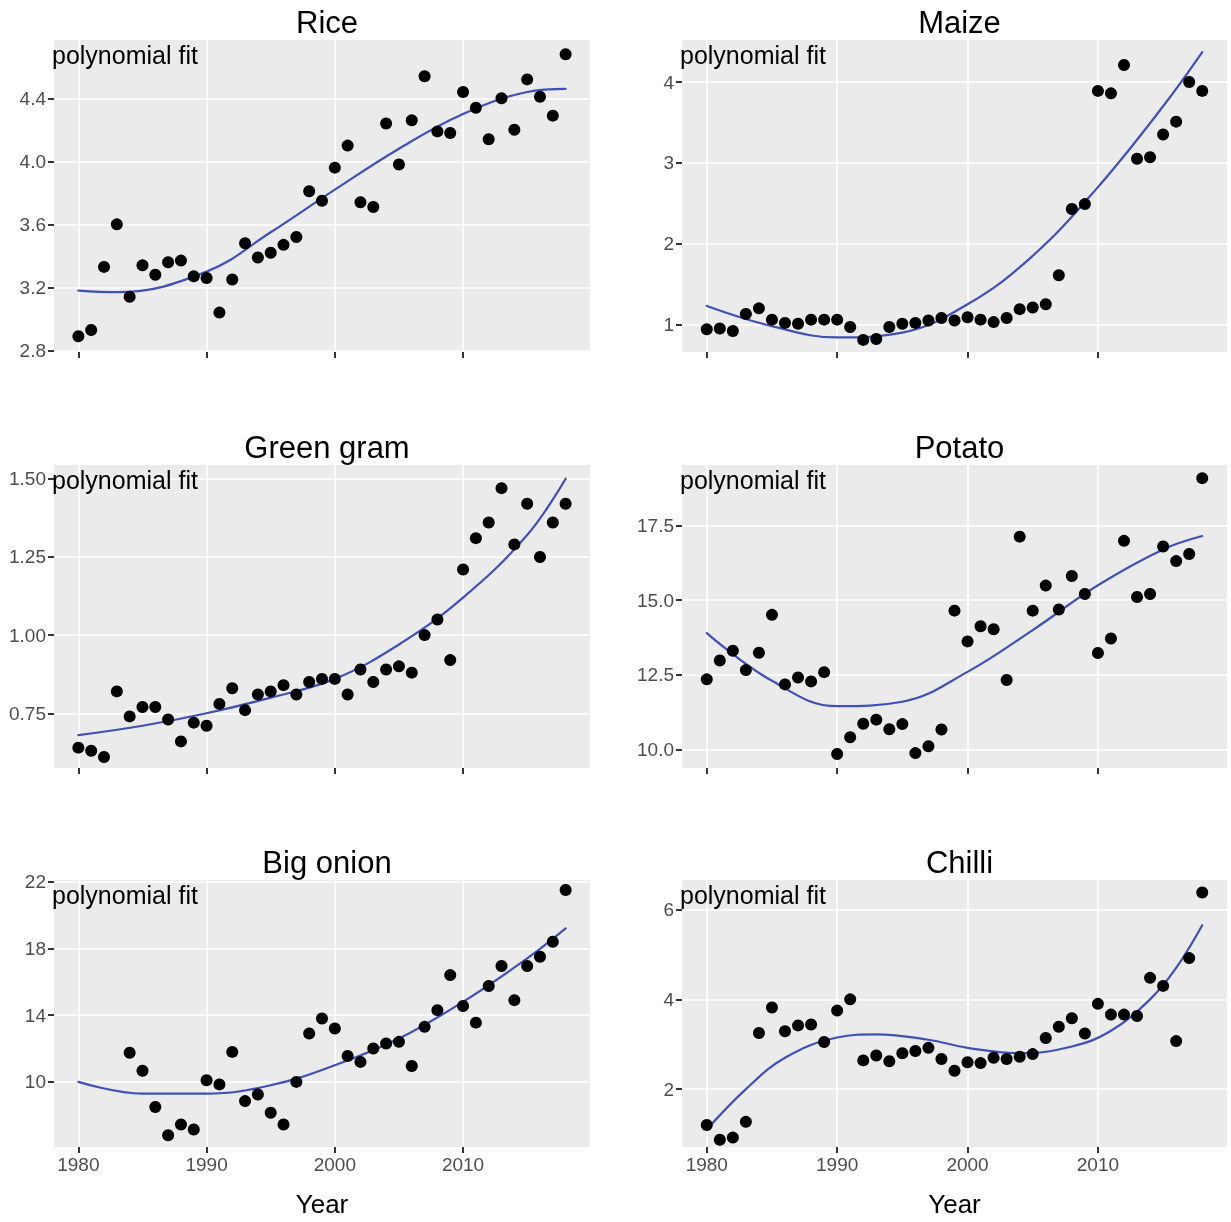  I want to click on y-tick-label: 3.2, so click(32, 287).